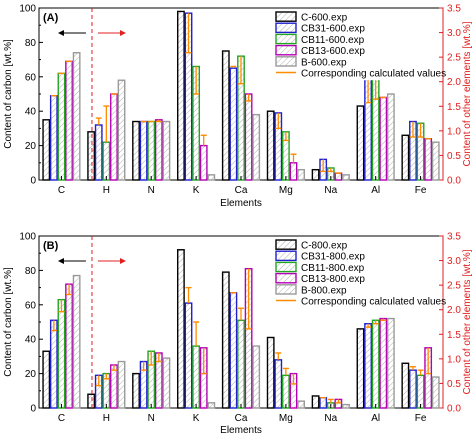 This screenshot has width=474, height=438. What do you see at coordinates (151, 150) in the screenshot?
I see `bar-cb11-n` at bounding box center [151, 150].